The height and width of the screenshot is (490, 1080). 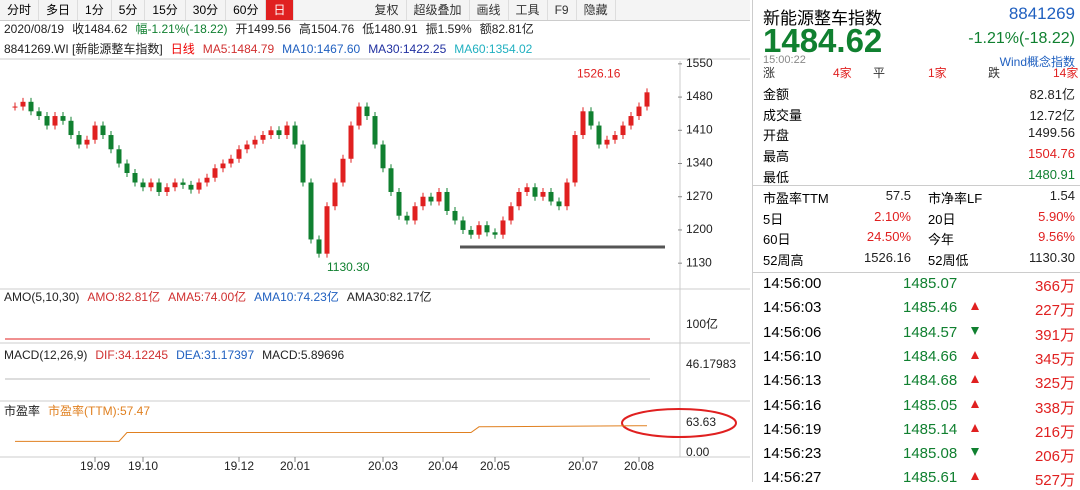 What do you see at coordinates (792, 308) in the screenshot?
I see `trade-time: 14:56:03` at bounding box center [792, 308].